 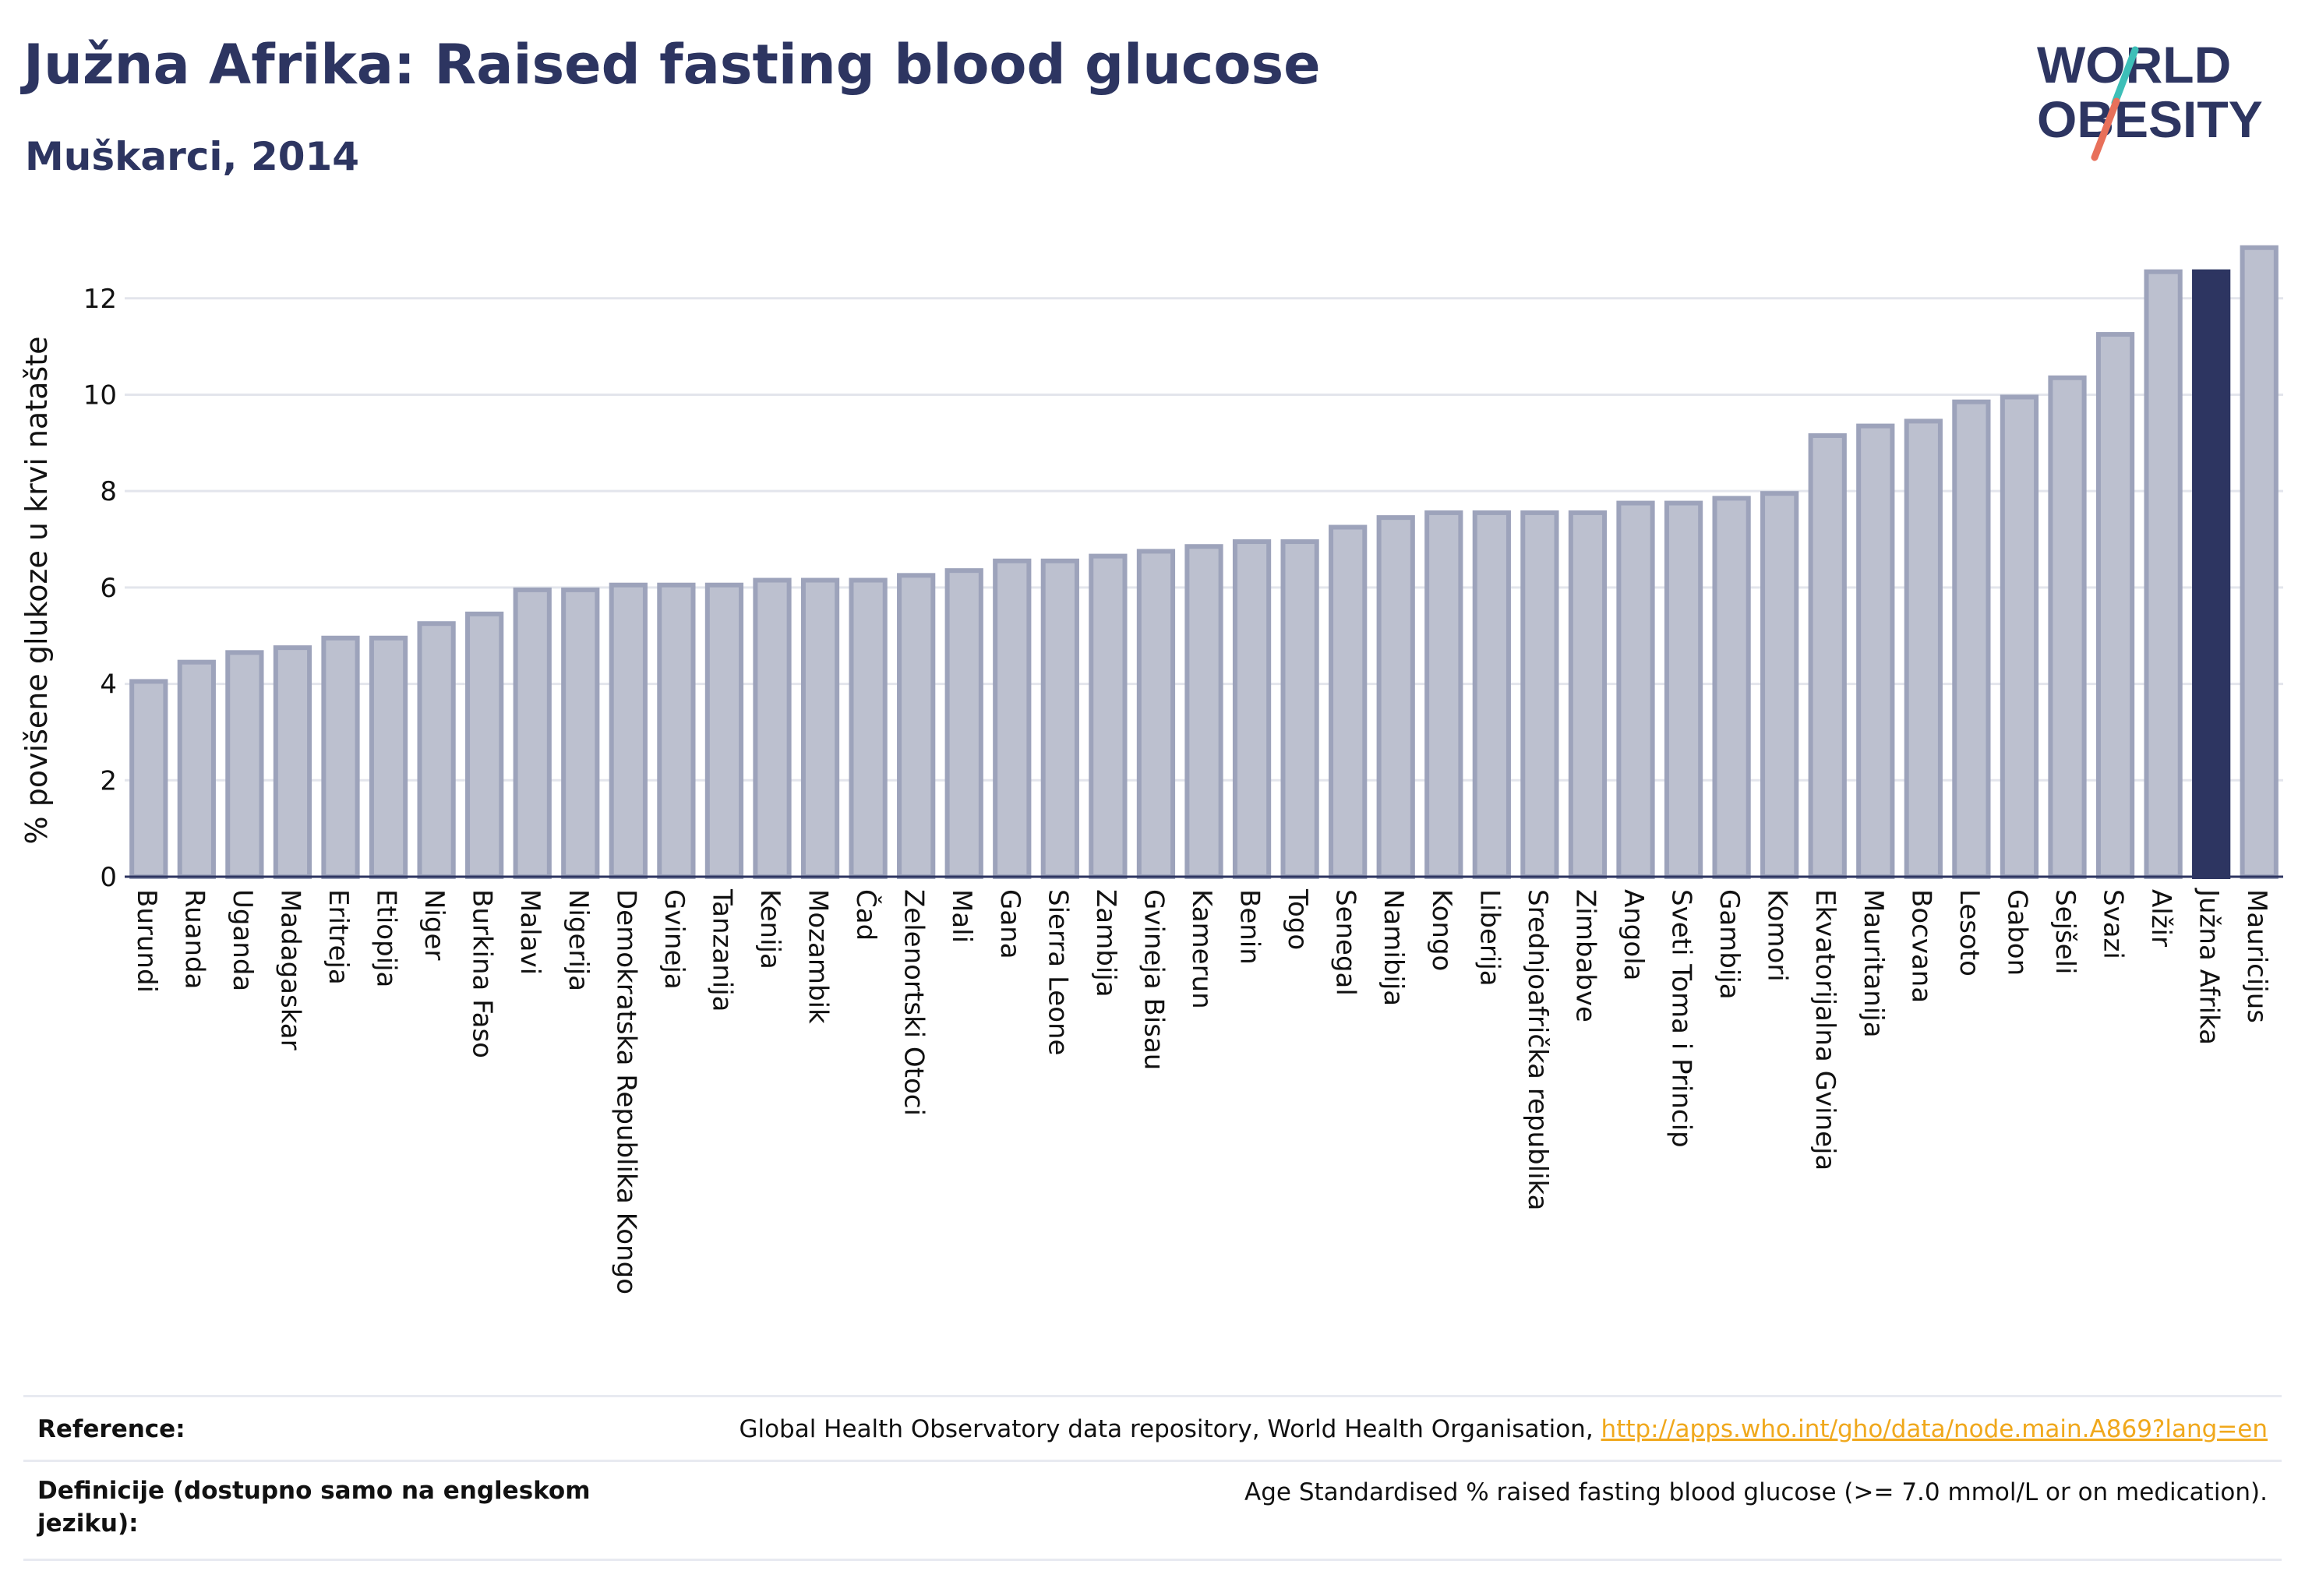 I want to click on y-tick-label: 0, so click(x=109, y=877).